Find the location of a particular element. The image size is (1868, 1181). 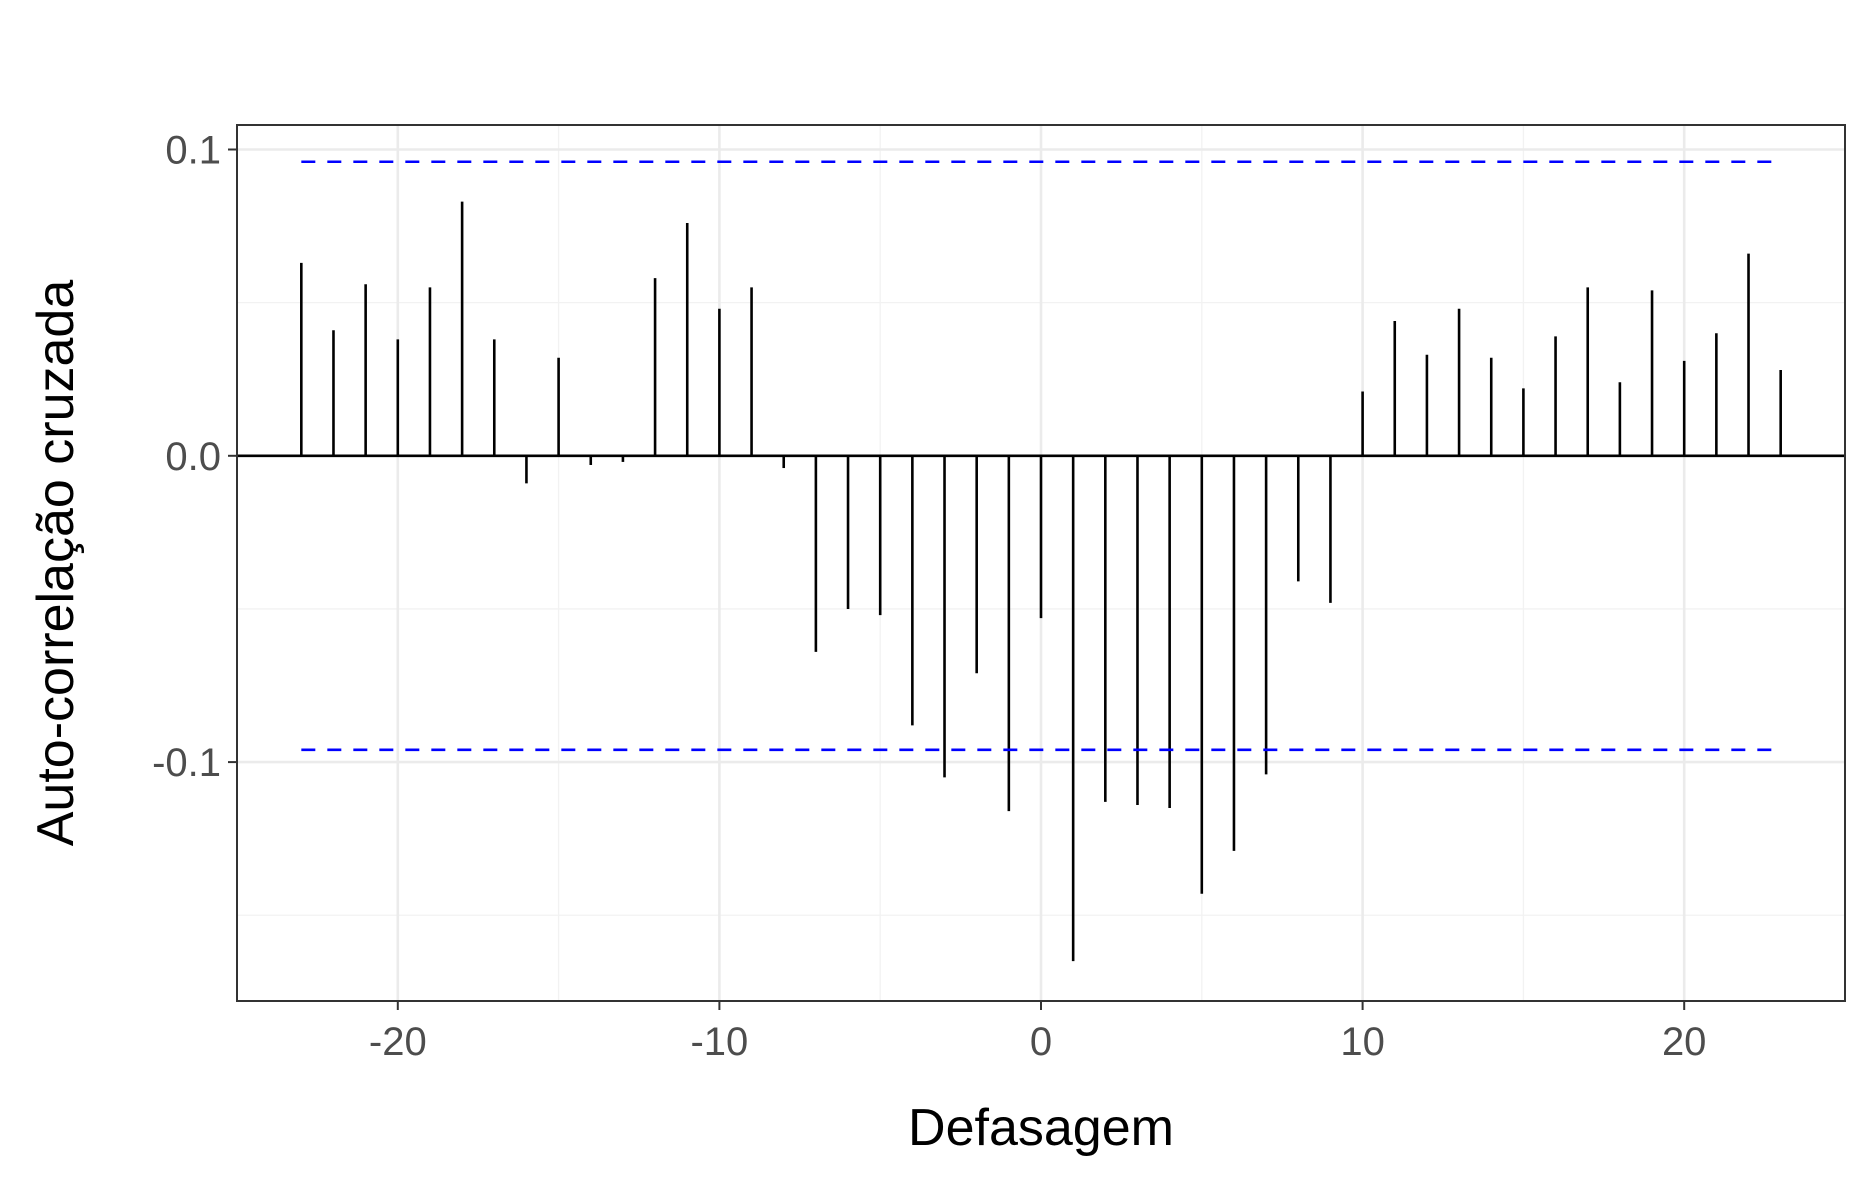

x-tick-label: 0 is located at coordinates (1041, 1042).